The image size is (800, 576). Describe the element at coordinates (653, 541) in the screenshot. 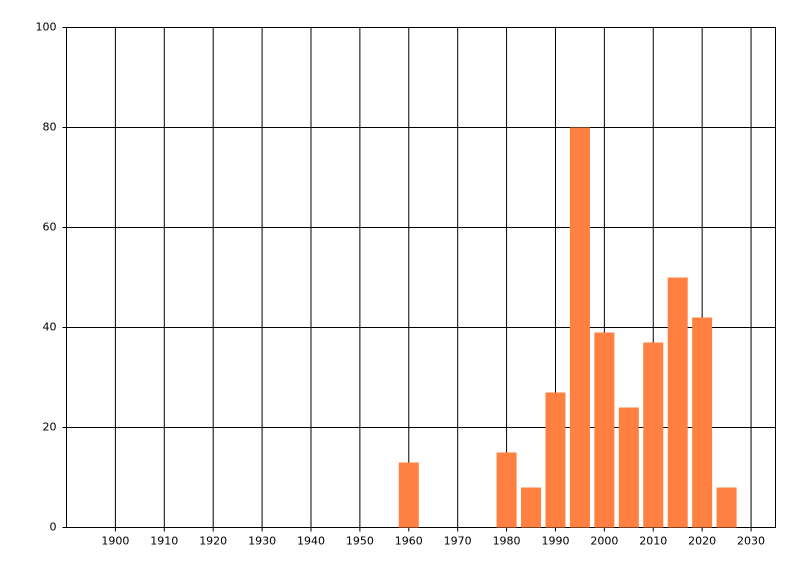

I see `x-tick-label: 2010` at that location.